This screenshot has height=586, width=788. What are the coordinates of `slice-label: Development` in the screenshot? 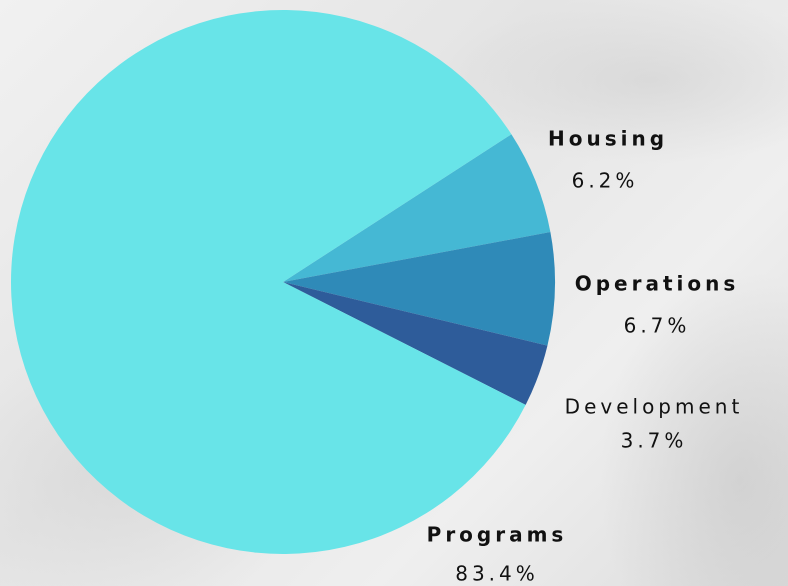 It's located at (654, 407).